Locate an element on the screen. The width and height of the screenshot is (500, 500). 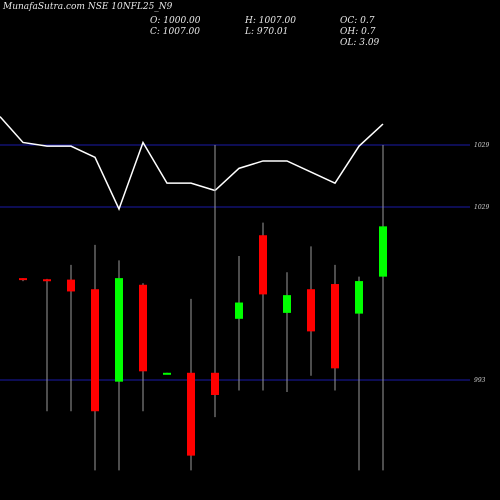
high-label: H: 1007.00 is located at coordinates (270, 21).